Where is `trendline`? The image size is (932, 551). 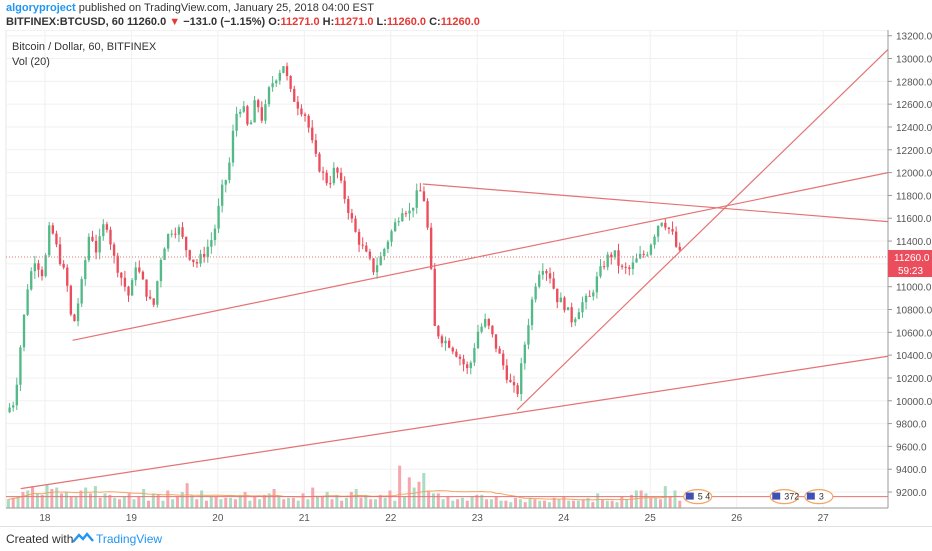
trendline is located at coordinates (655, 203).